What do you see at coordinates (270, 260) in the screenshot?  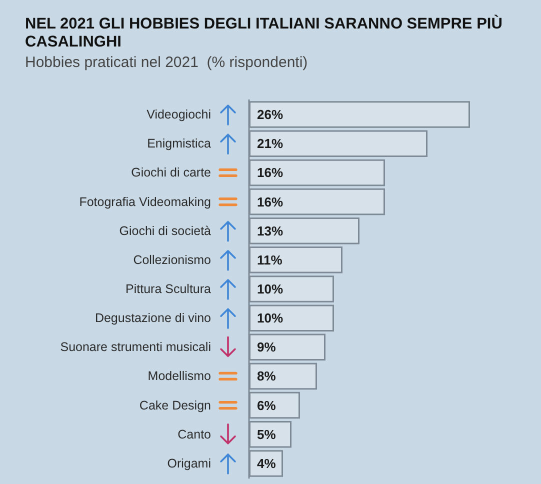 I see `data-label: 11%` at bounding box center [270, 260].